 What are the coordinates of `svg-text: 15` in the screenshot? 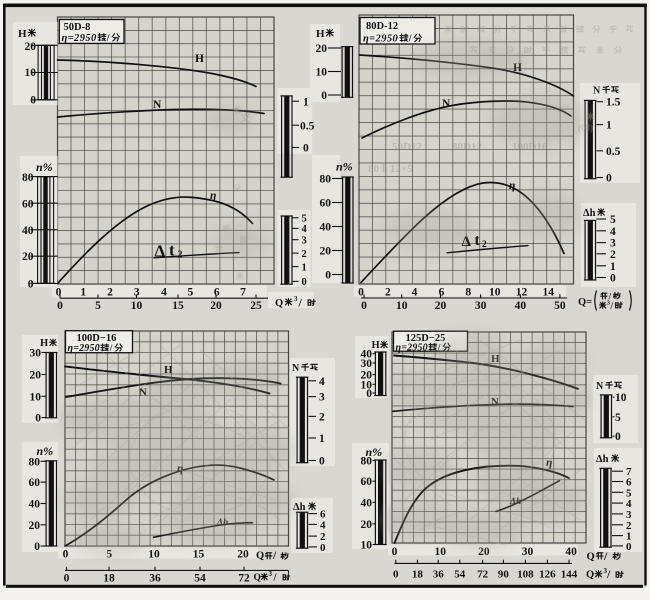 It's located at (178, 306).